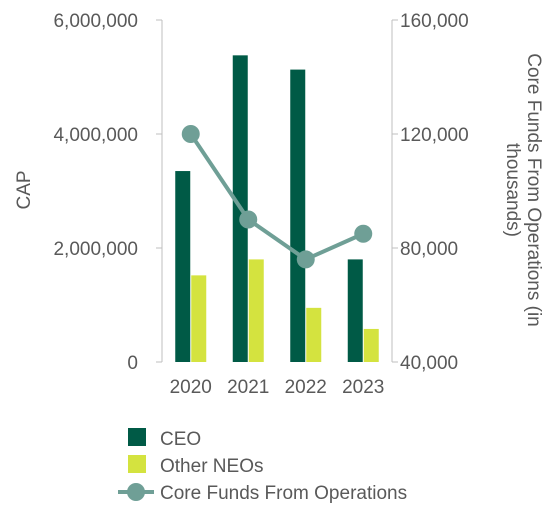  Describe the element at coordinates (211, 466) in the screenshot. I see `legend-other-neos-label: Other NEOs` at that location.